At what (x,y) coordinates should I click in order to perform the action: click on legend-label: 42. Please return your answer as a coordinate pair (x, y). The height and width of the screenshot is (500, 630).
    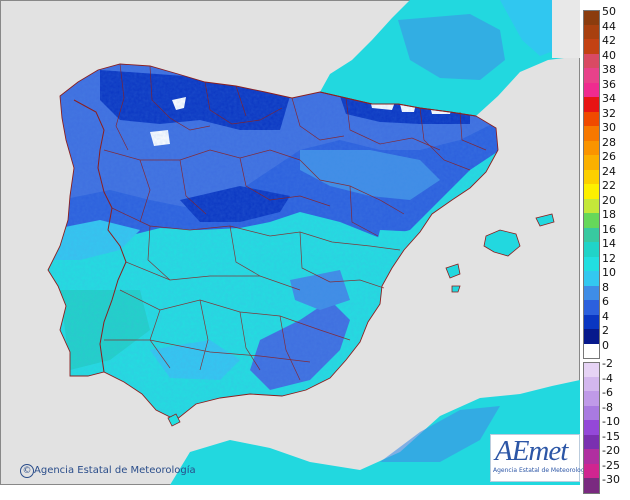
    Looking at the image, I should click on (609, 40).